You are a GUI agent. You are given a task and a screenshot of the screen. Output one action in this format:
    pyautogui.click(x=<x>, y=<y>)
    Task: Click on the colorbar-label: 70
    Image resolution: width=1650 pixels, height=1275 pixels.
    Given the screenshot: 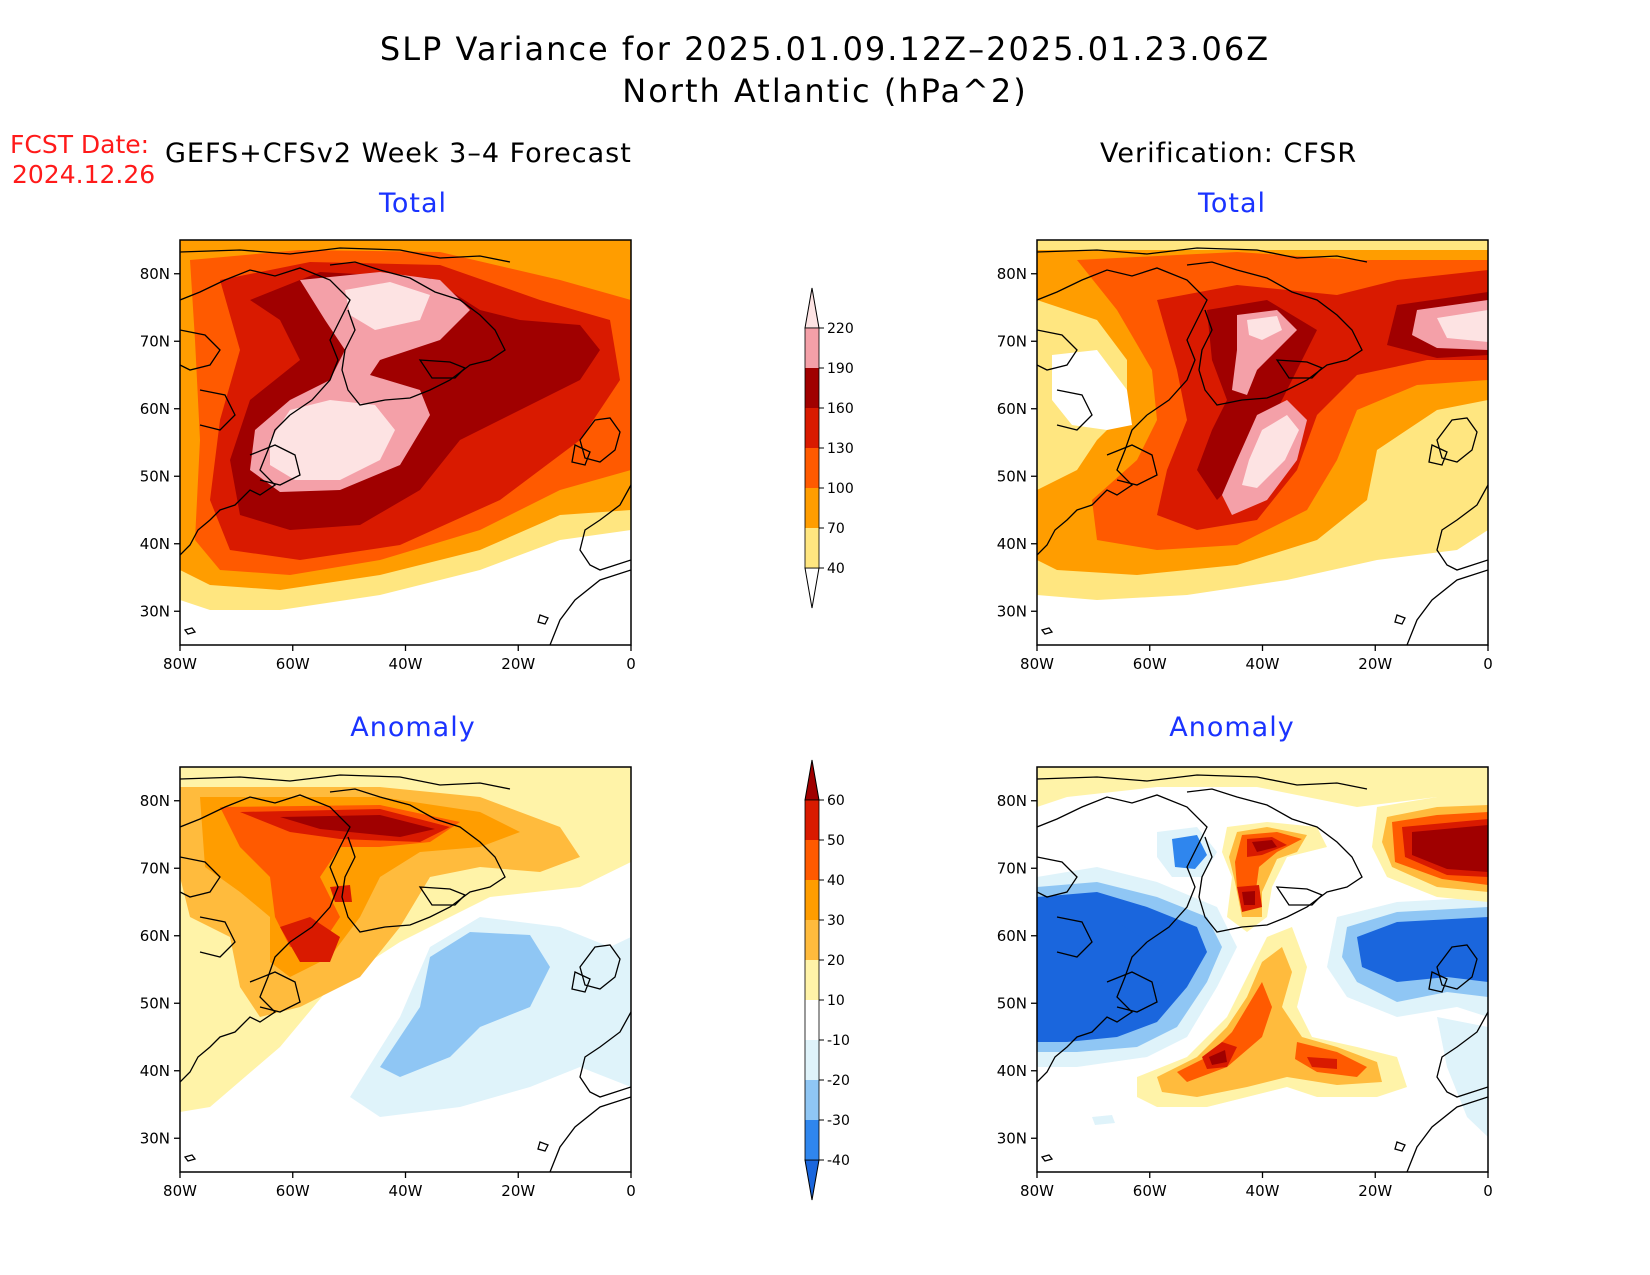 What is the action you would take?
    pyautogui.click(x=836, y=529)
    